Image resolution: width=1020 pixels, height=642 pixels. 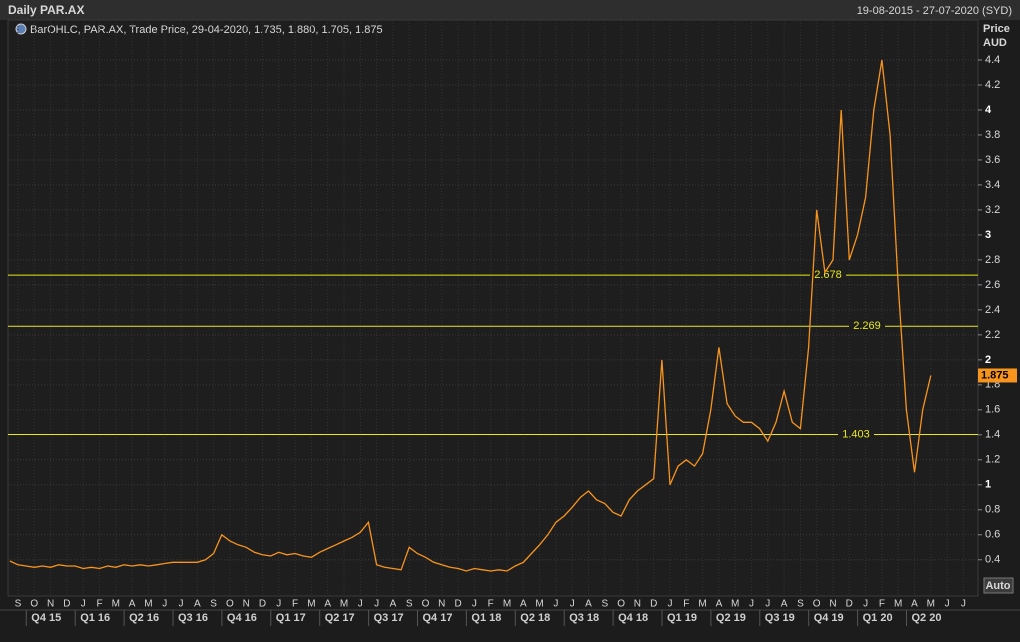 I want to click on quarter-label: Q4 16, so click(x=242, y=618).